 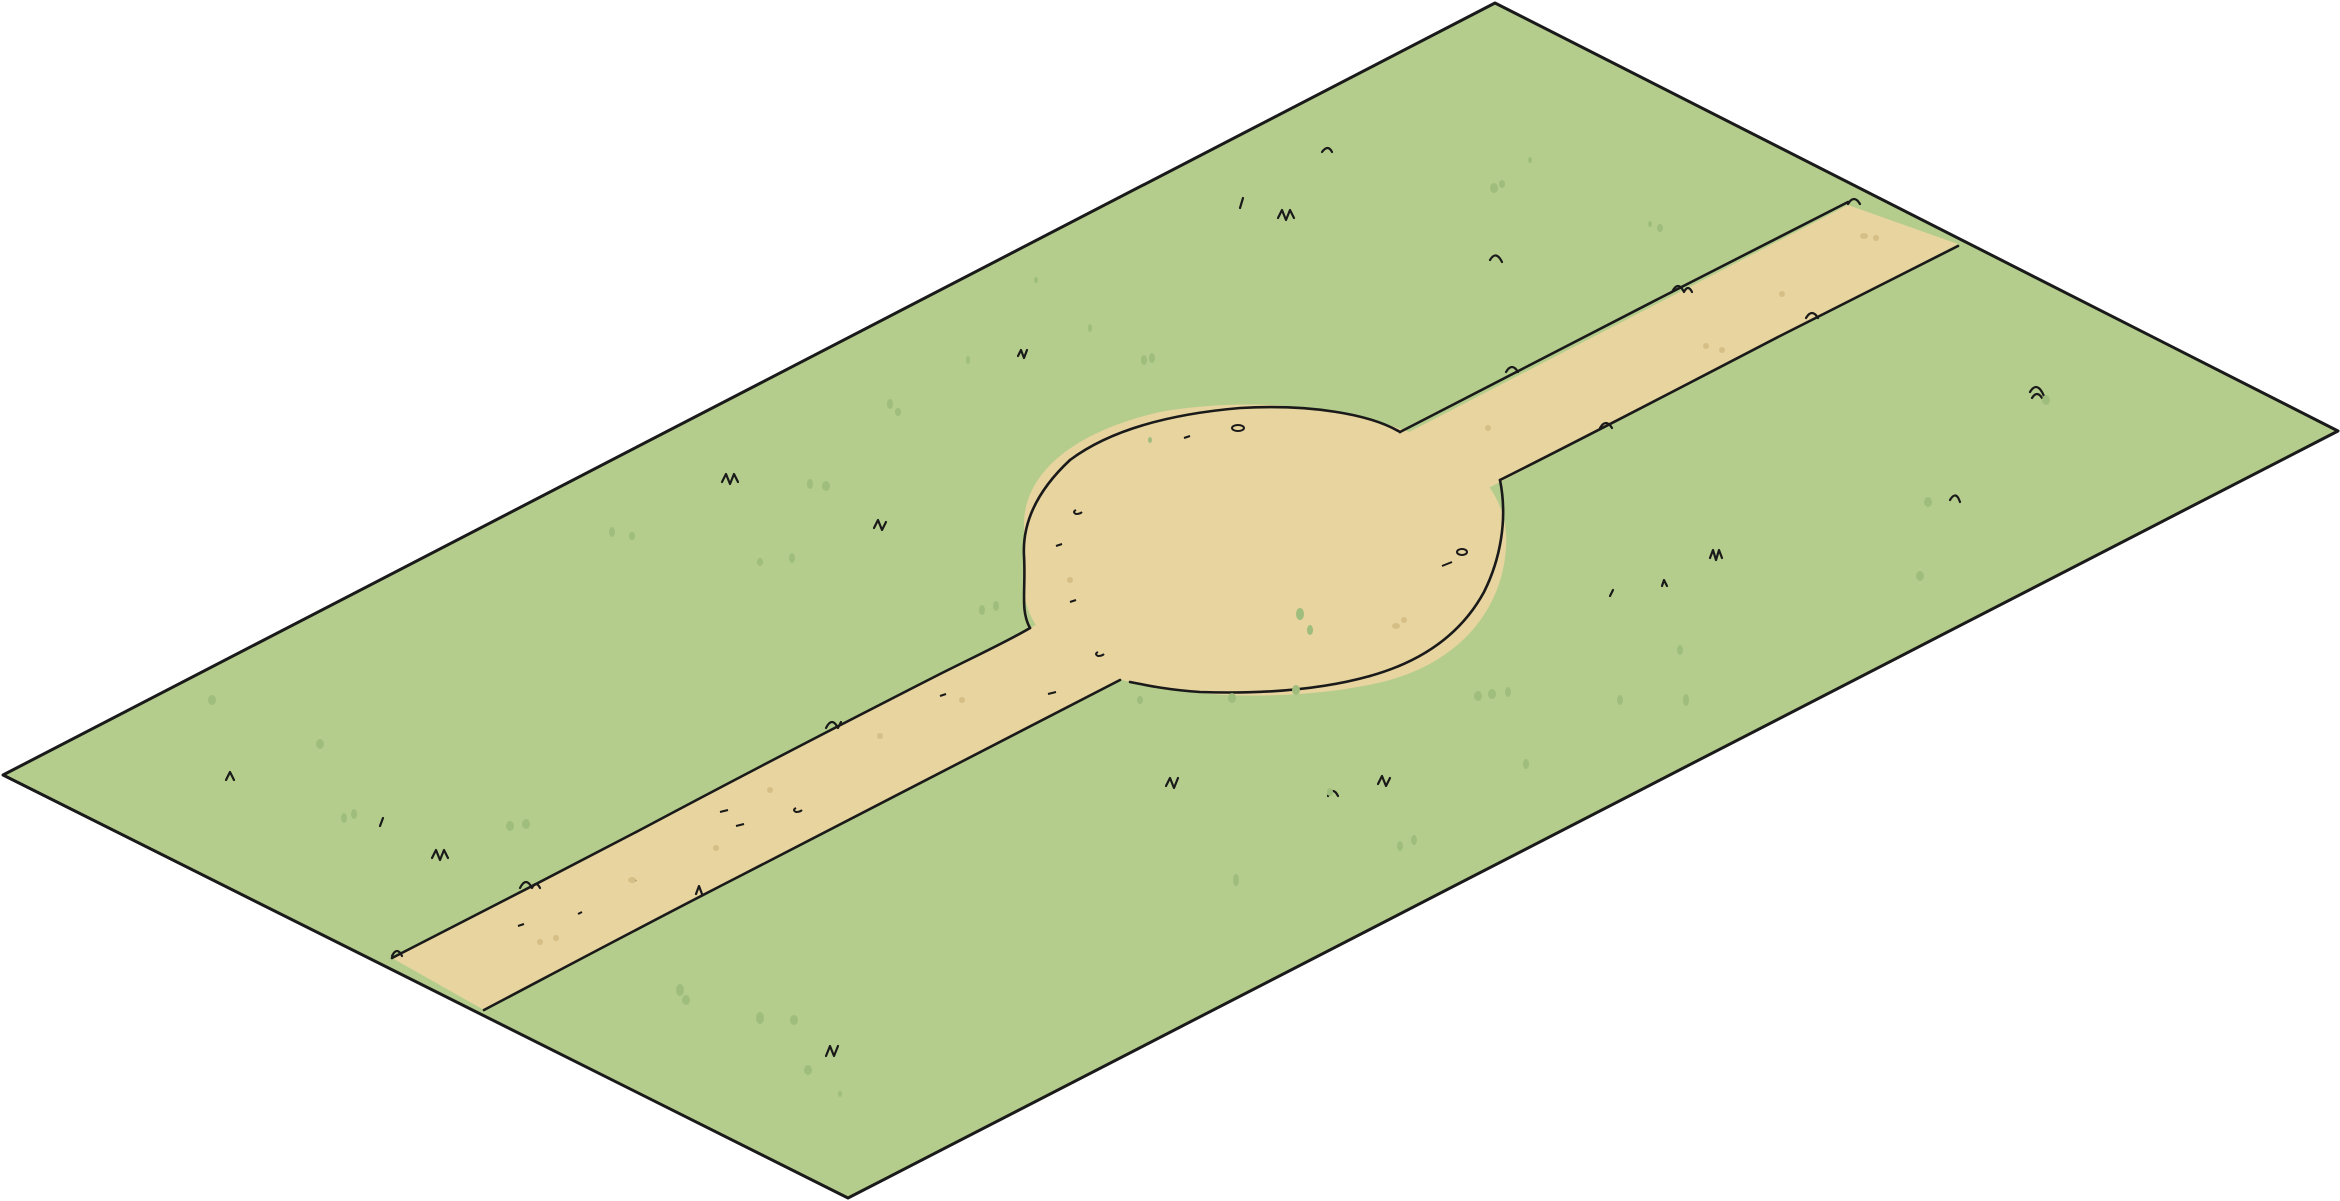 What do you see at coordinates (1265, 550) in the screenshot?
I see `dirt-clearing` at bounding box center [1265, 550].